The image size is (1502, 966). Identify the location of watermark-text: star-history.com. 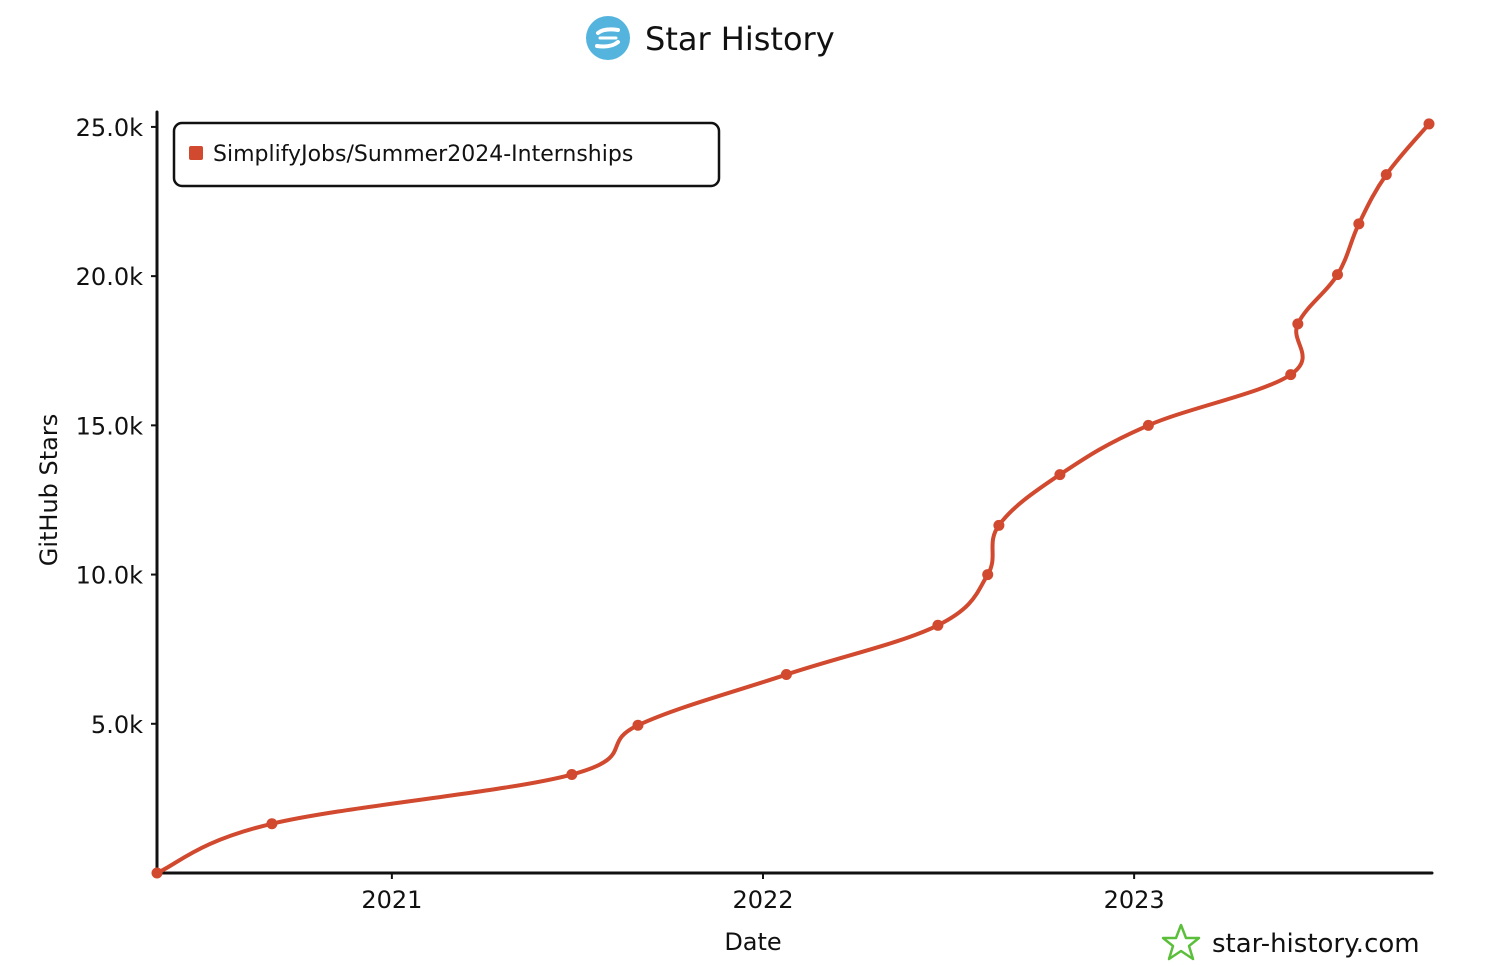
(1316, 944).